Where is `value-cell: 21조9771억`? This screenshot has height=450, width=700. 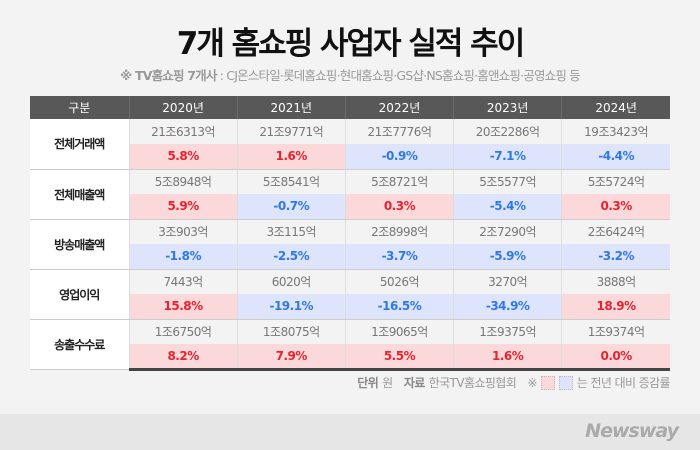
value-cell: 21조9771억 is located at coordinates (291, 131).